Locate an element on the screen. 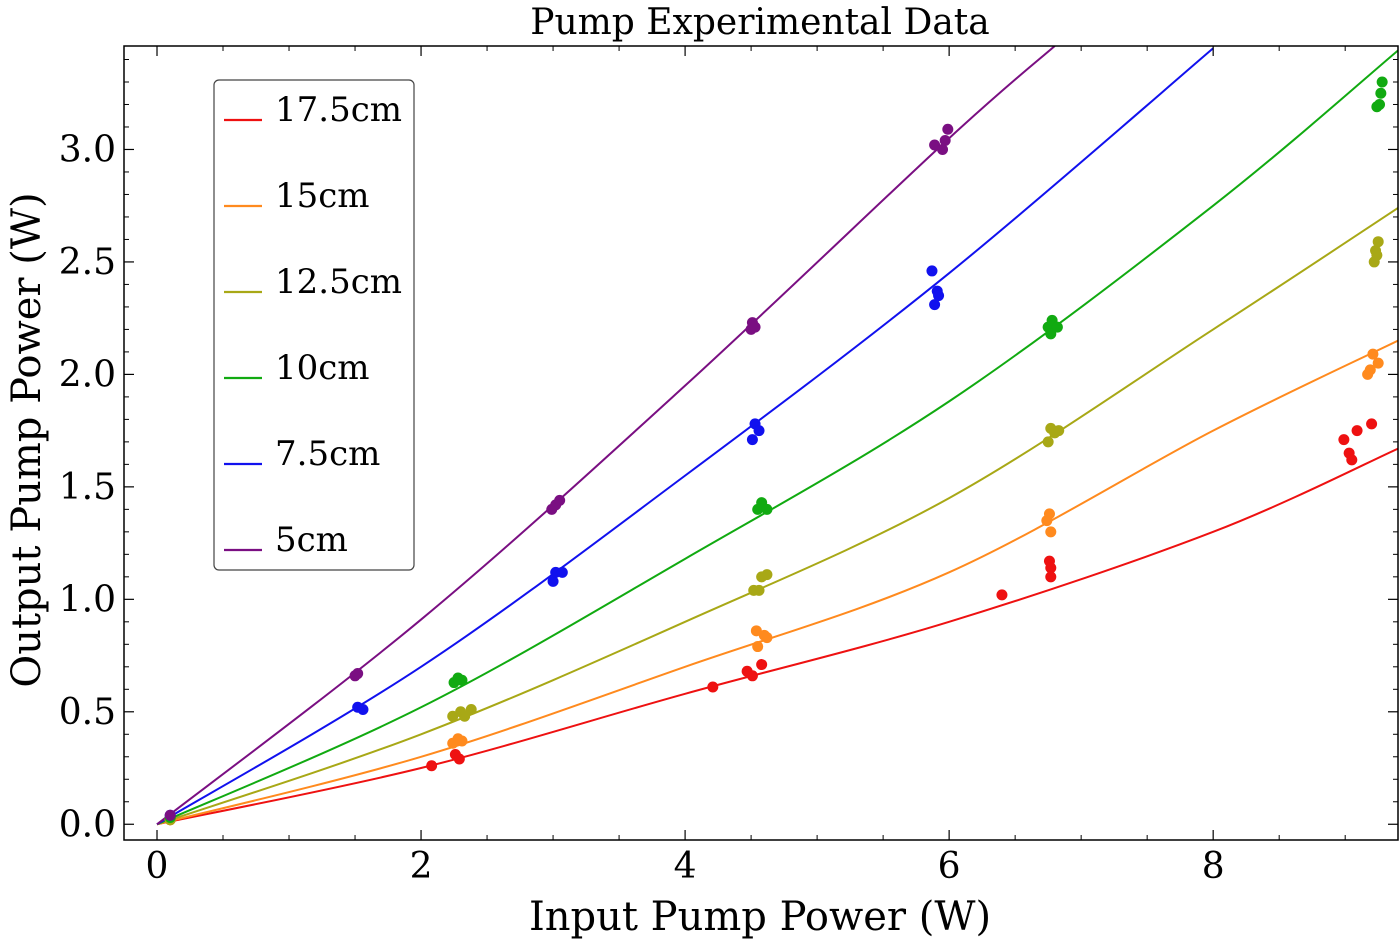  y-tick-label: 0.5 is located at coordinates (87, 712).